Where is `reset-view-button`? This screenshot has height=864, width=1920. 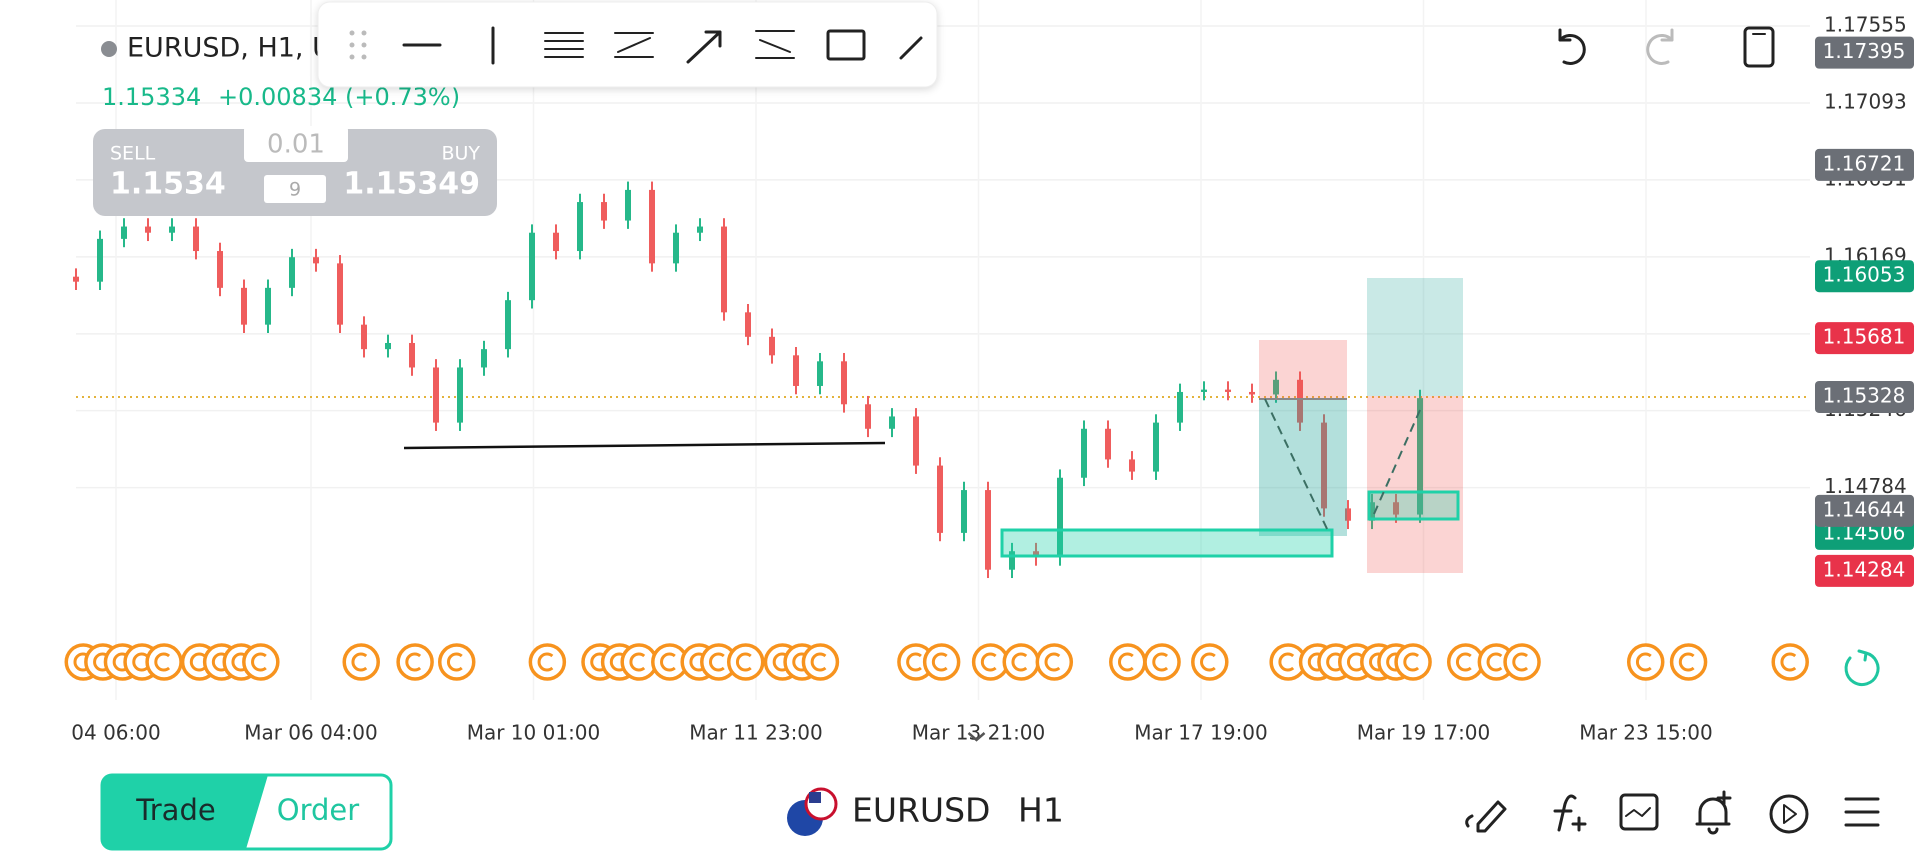 reset-view-button is located at coordinates (1862, 668).